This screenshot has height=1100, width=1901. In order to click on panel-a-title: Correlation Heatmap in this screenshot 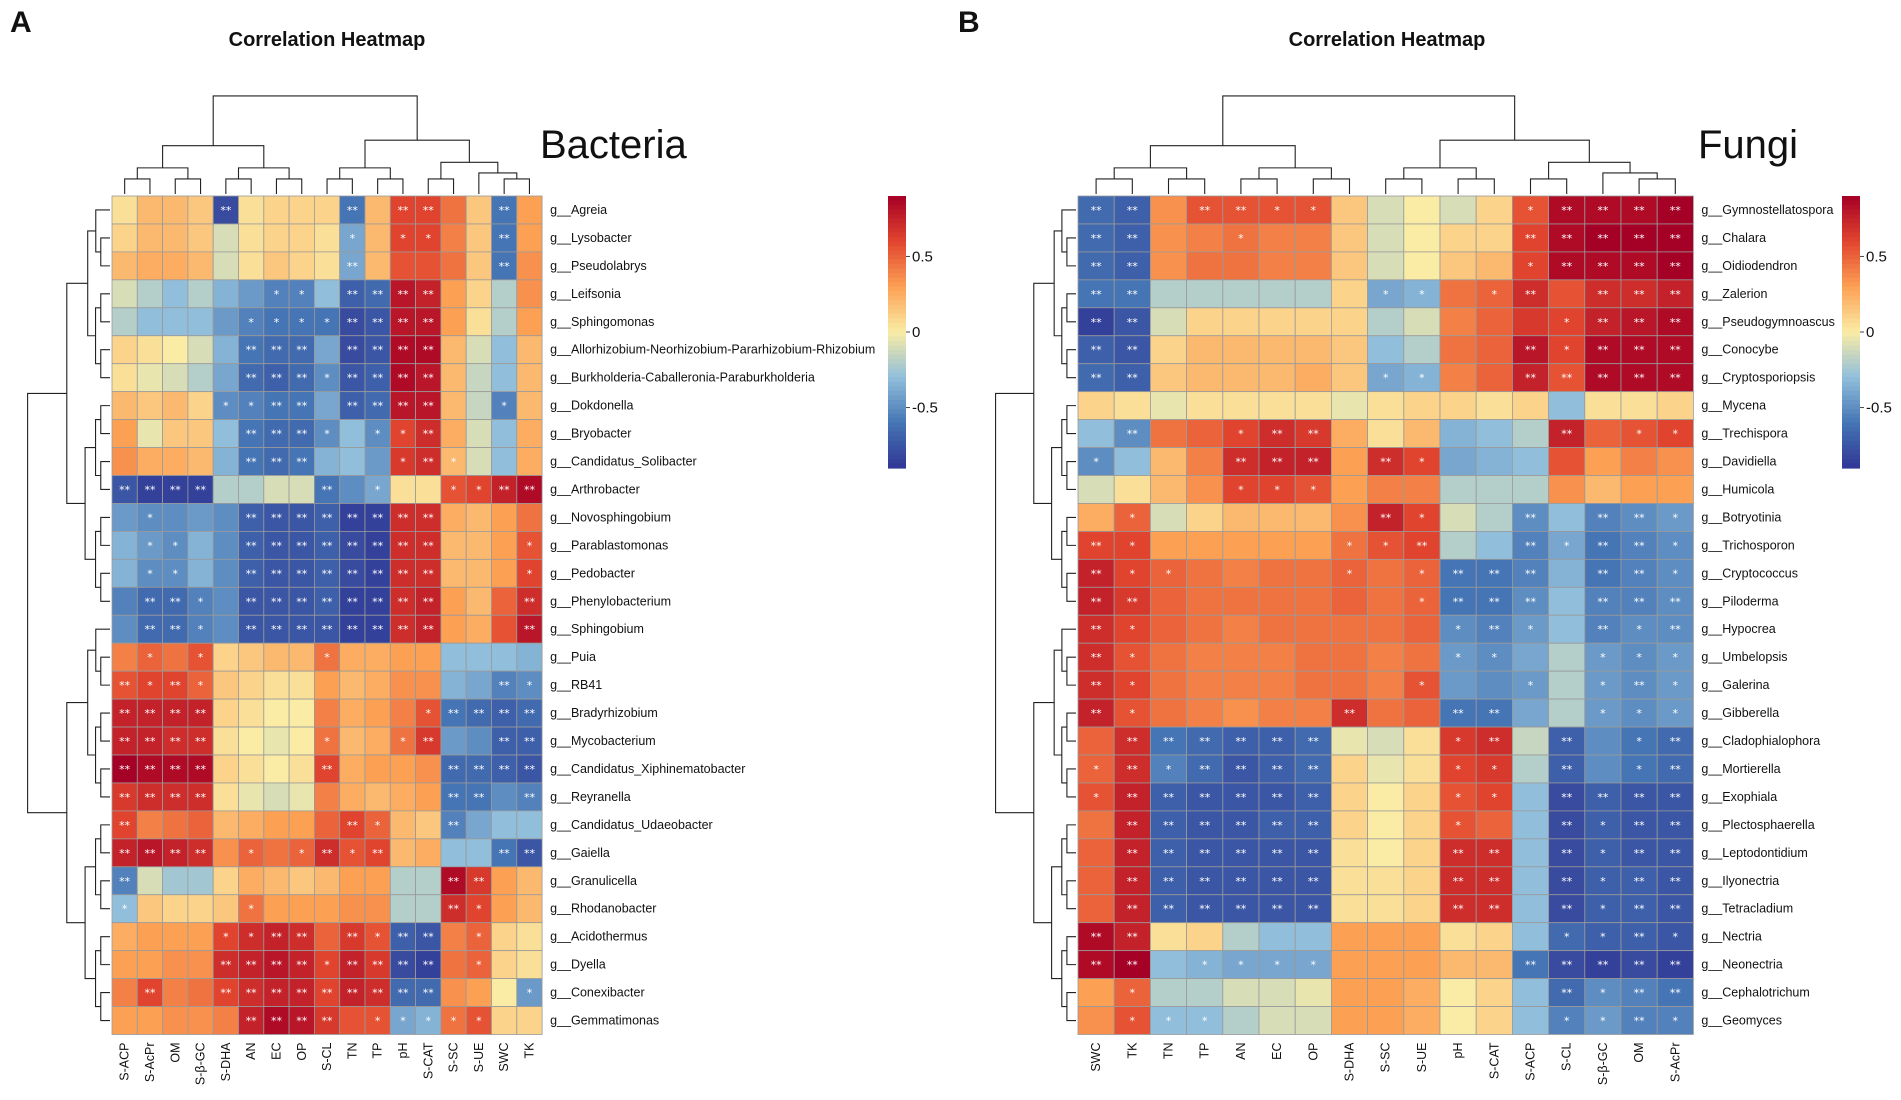, I will do `click(327, 40)`.